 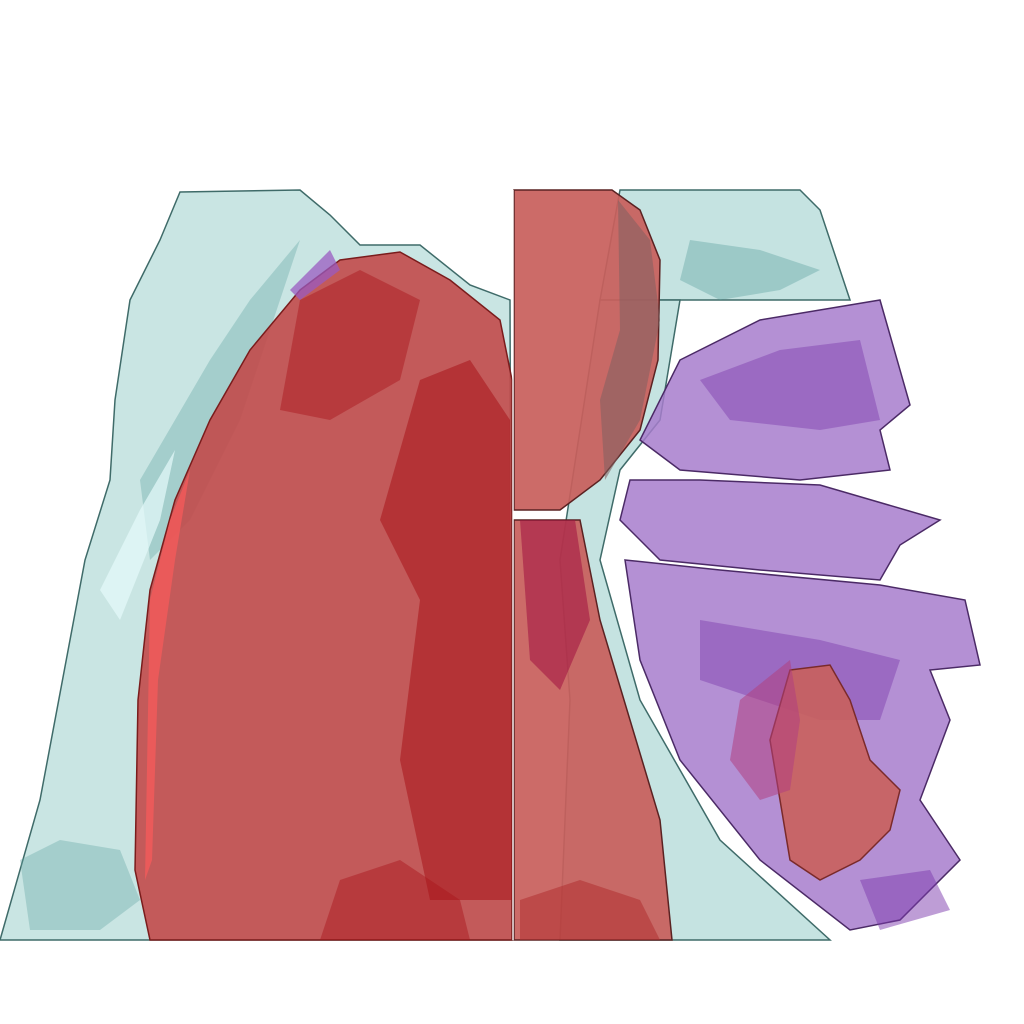 What do you see at coordinates (780, 530) in the screenshot?
I see `right-segment-middle` at bounding box center [780, 530].